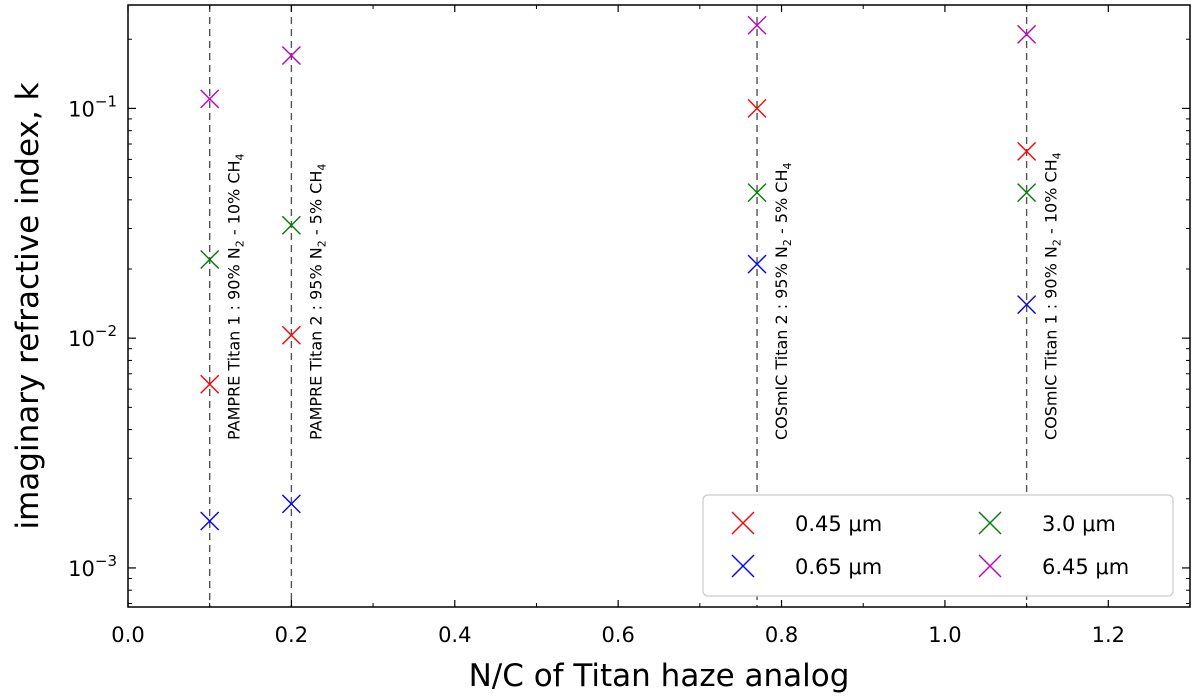 The height and width of the screenshot is (699, 1200). What do you see at coordinates (1027, 305) in the screenshot?
I see `data-point-s1-p3` at bounding box center [1027, 305].